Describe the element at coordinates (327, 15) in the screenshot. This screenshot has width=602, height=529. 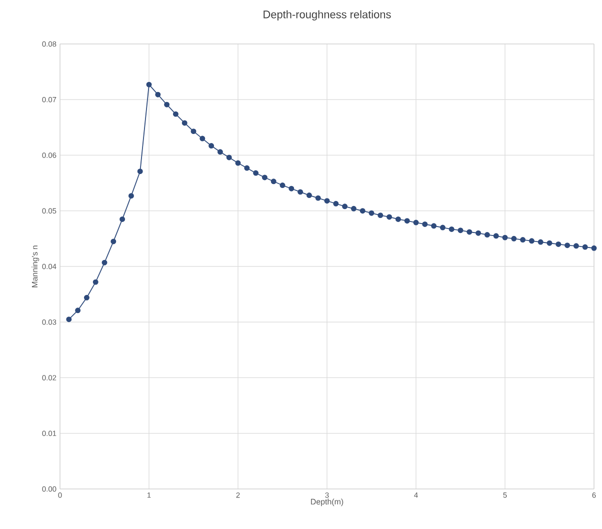
I see `chart-title: Depth-roughness relations` at that location.